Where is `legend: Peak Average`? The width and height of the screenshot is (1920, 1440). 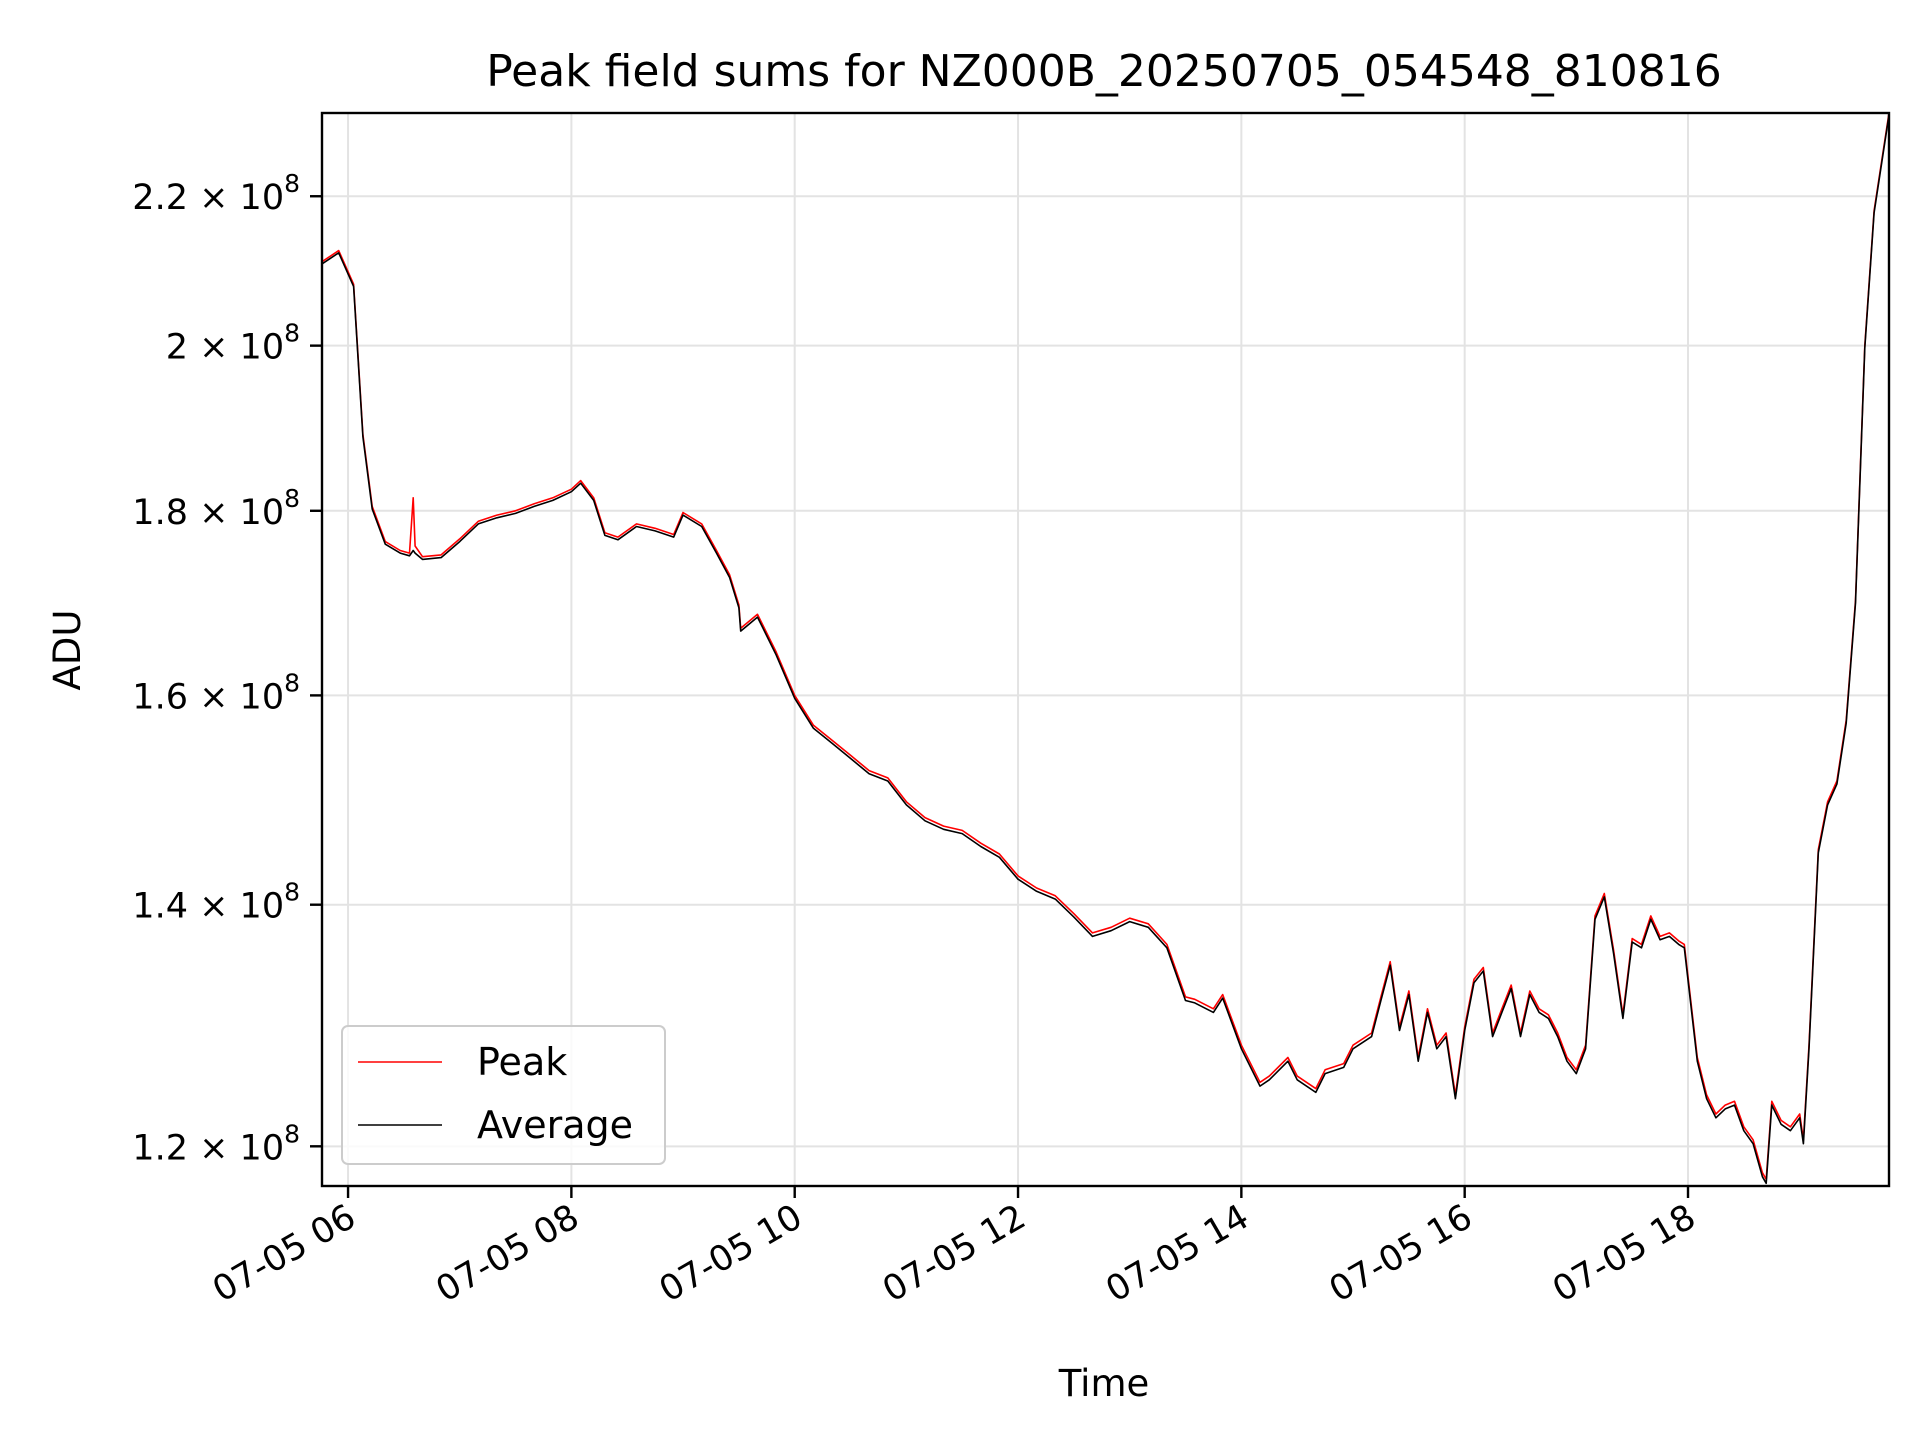
legend: Peak Average is located at coordinates (503, 1095).